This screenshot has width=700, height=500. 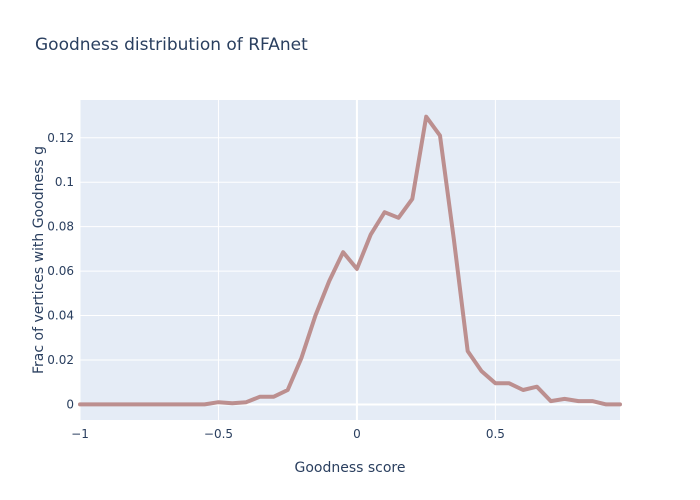 What do you see at coordinates (171, 45) in the screenshot?
I see `chart-title: Goodness distribution of RFAnet` at bounding box center [171, 45].